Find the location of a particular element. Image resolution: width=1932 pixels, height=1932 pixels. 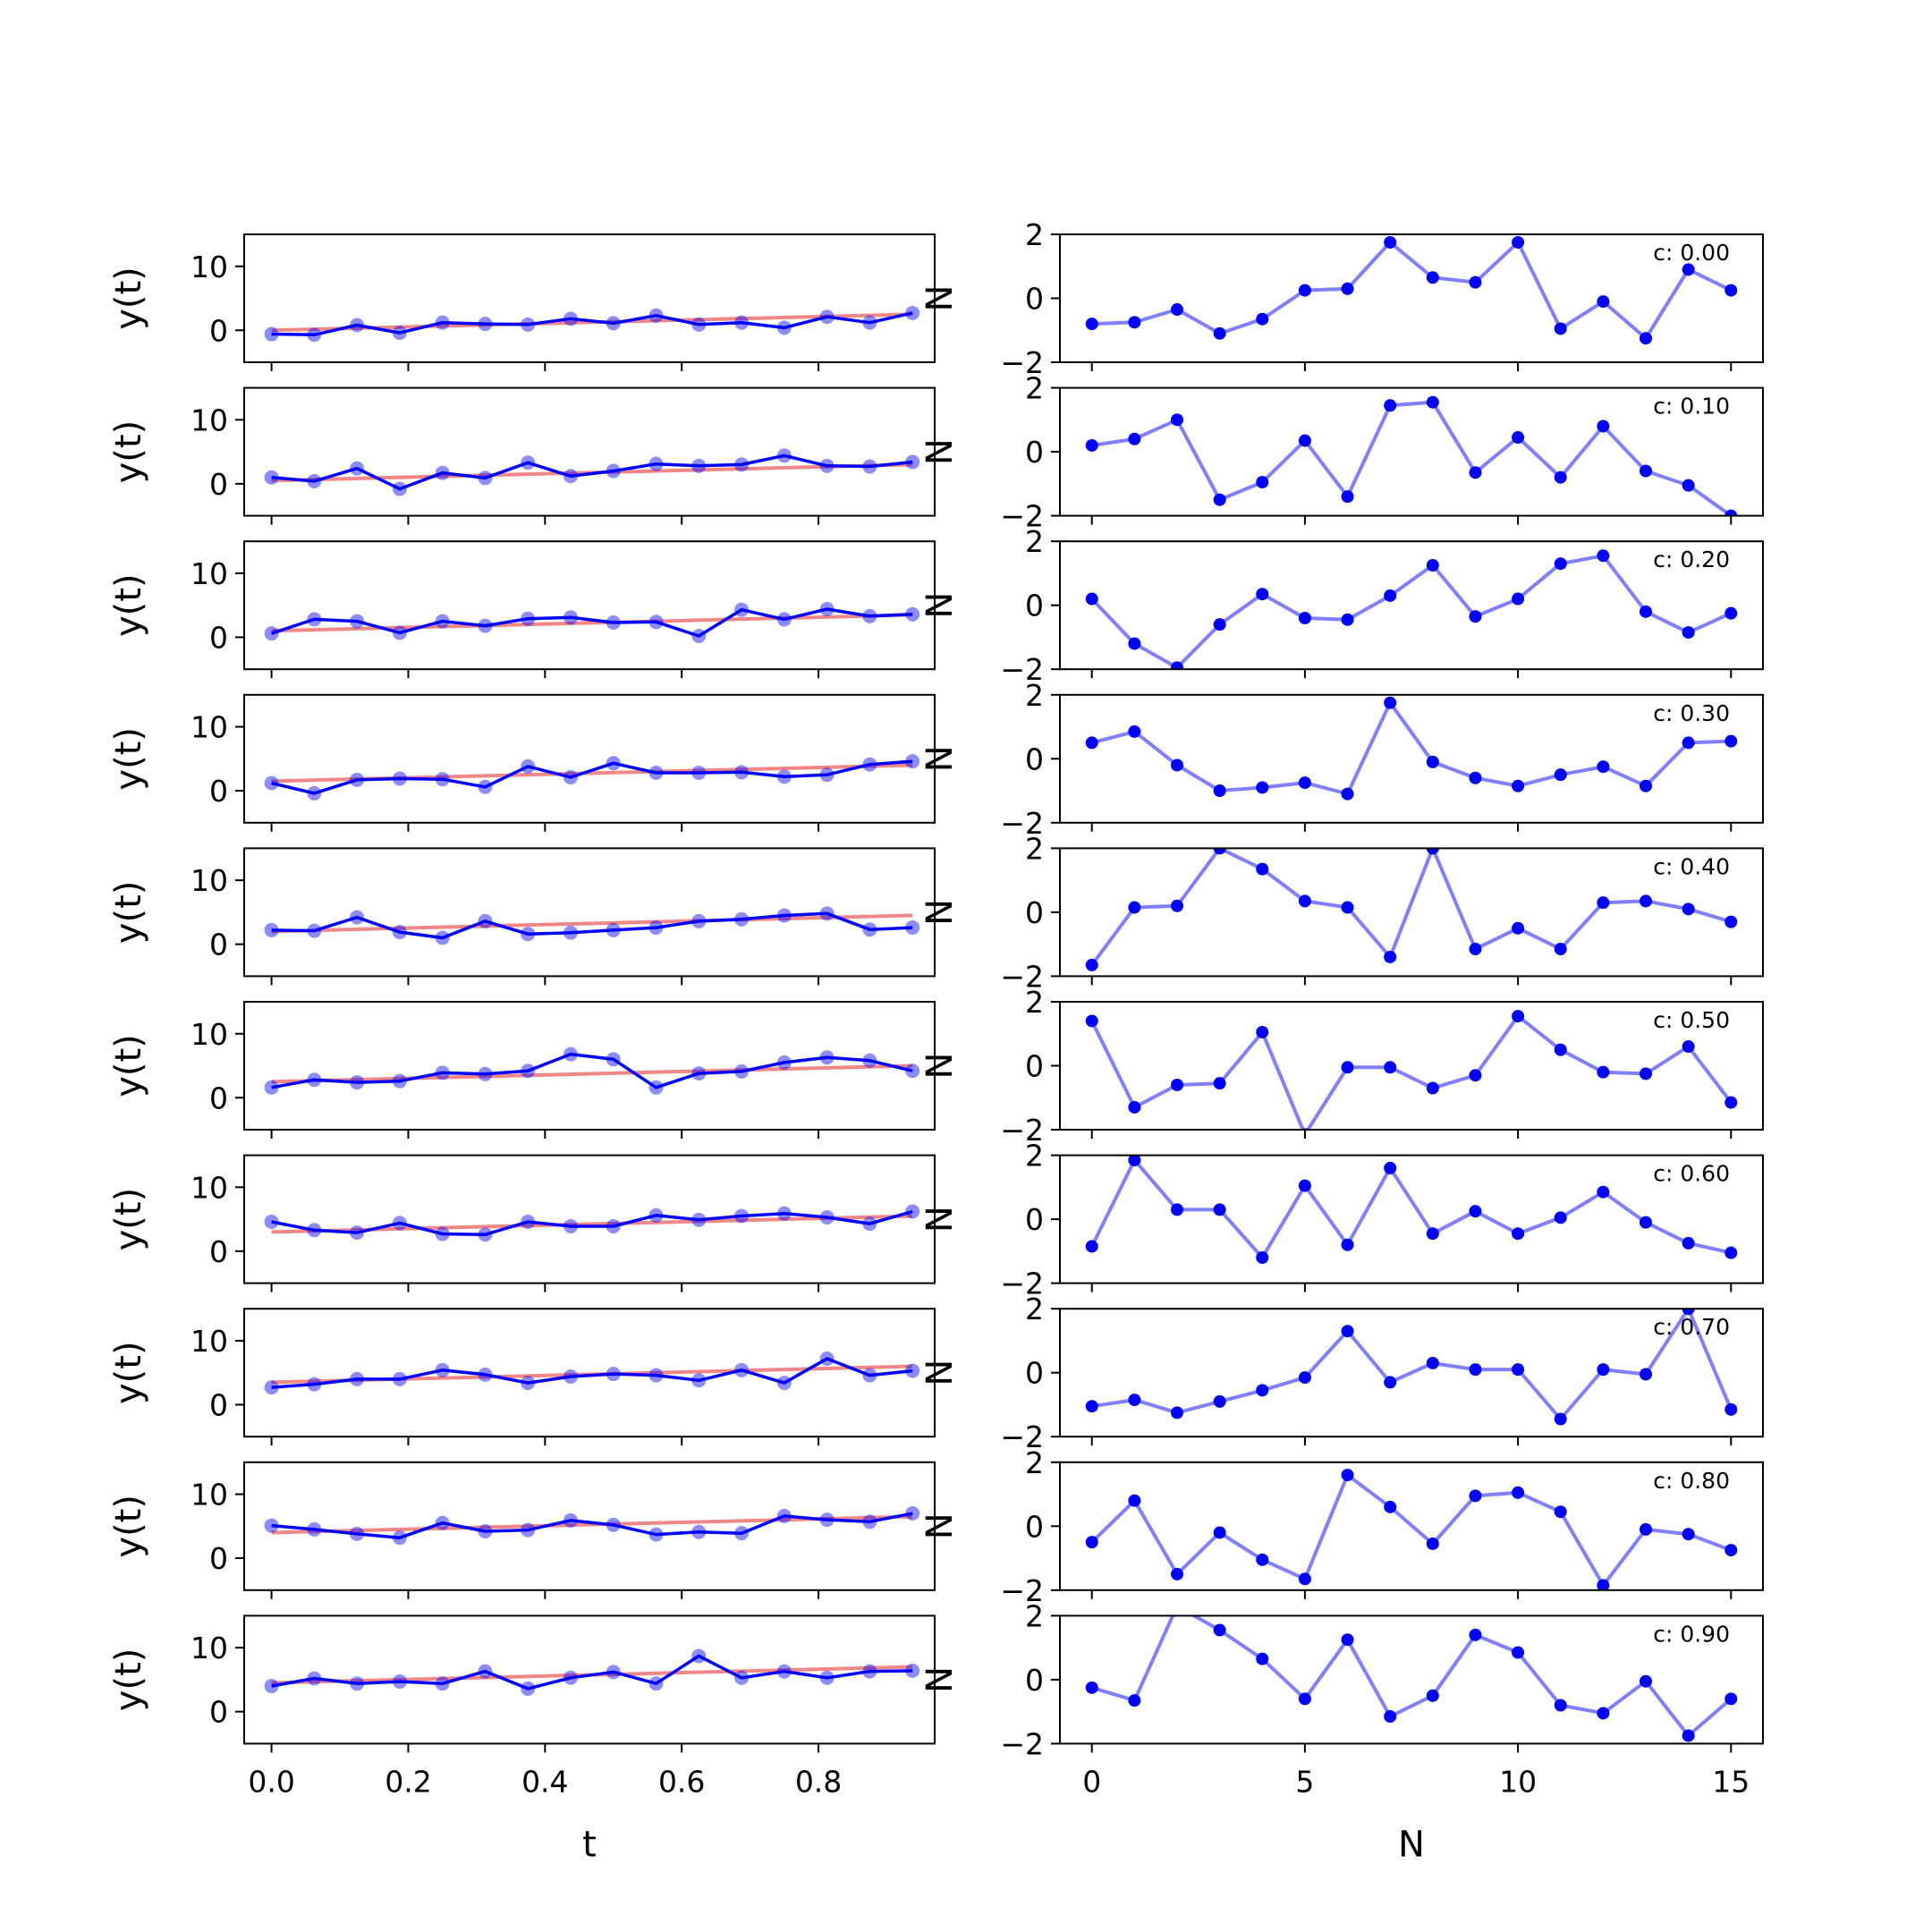

left-ytick-label: 0 is located at coordinates (218, 330).